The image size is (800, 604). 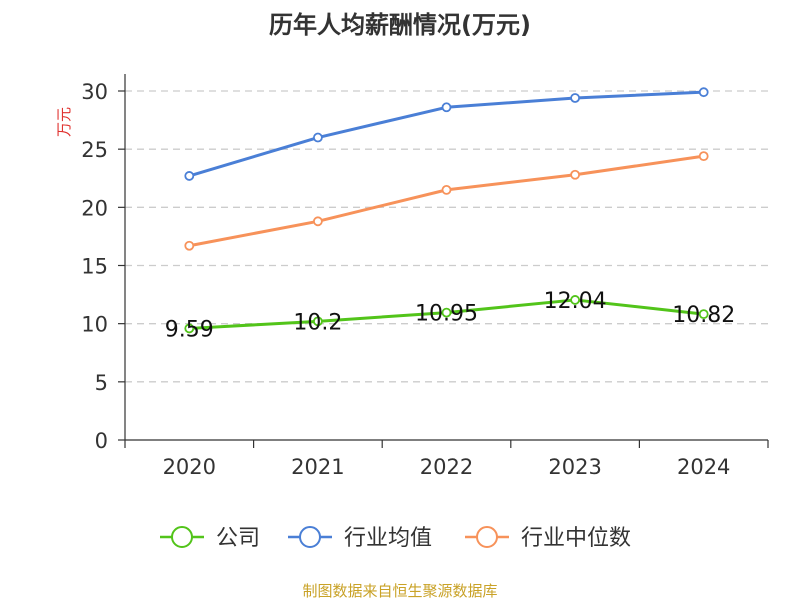 I want to click on x-tick-label: 2024, so click(x=703, y=467).